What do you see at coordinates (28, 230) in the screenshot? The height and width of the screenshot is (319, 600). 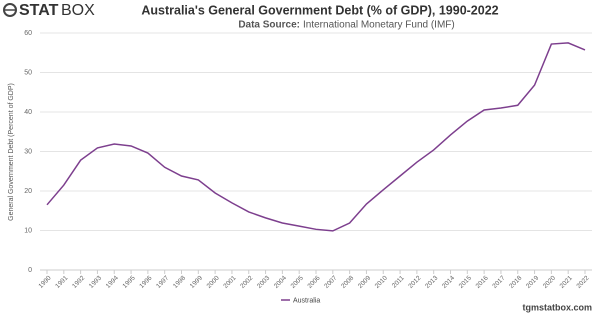 I see `y-tick-label: 10` at bounding box center [28, 230].